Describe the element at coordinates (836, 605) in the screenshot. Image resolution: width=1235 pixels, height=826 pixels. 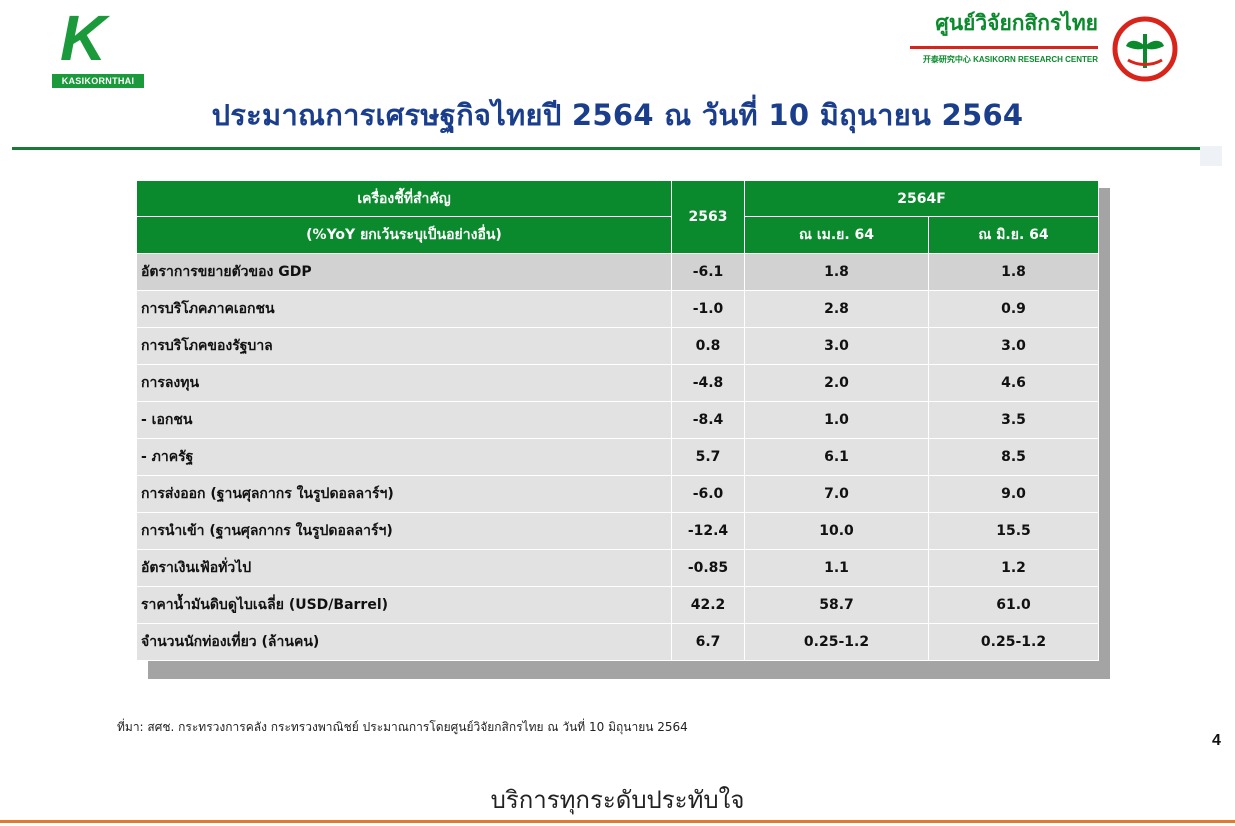
I see `value-apr: 58.7` at that location.